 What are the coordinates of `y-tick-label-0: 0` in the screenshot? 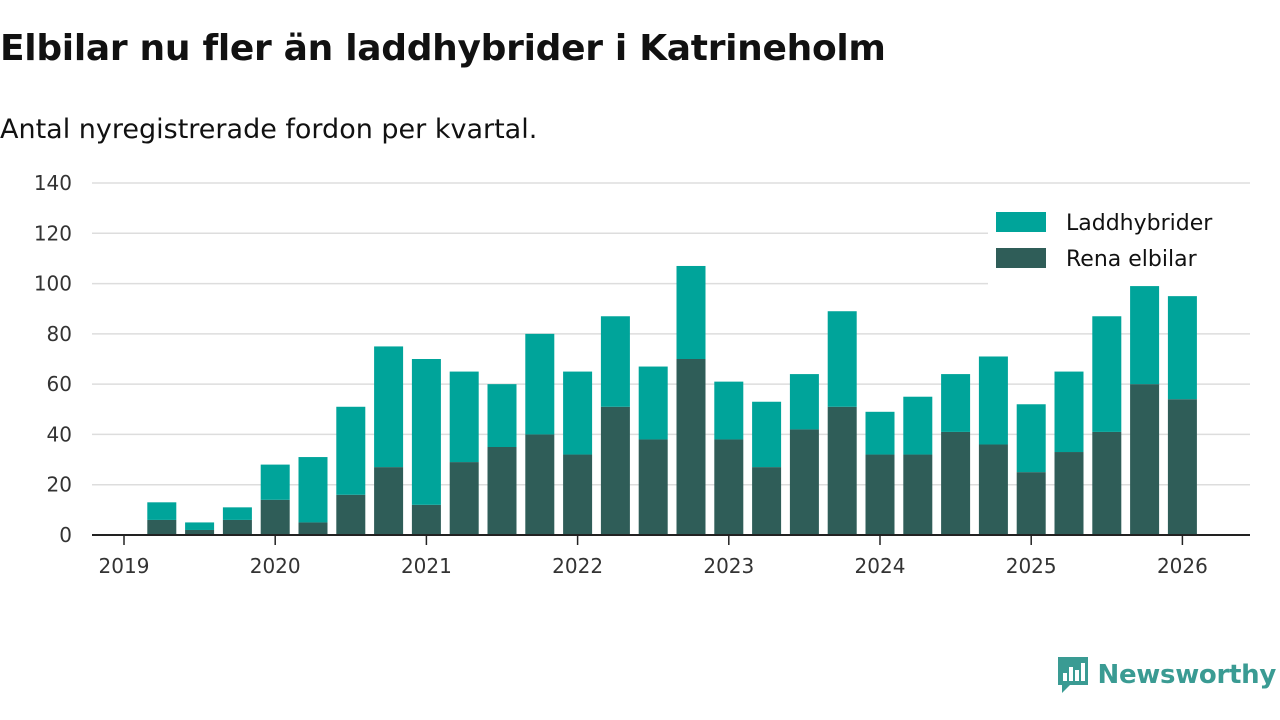 It's located at (65, 535).